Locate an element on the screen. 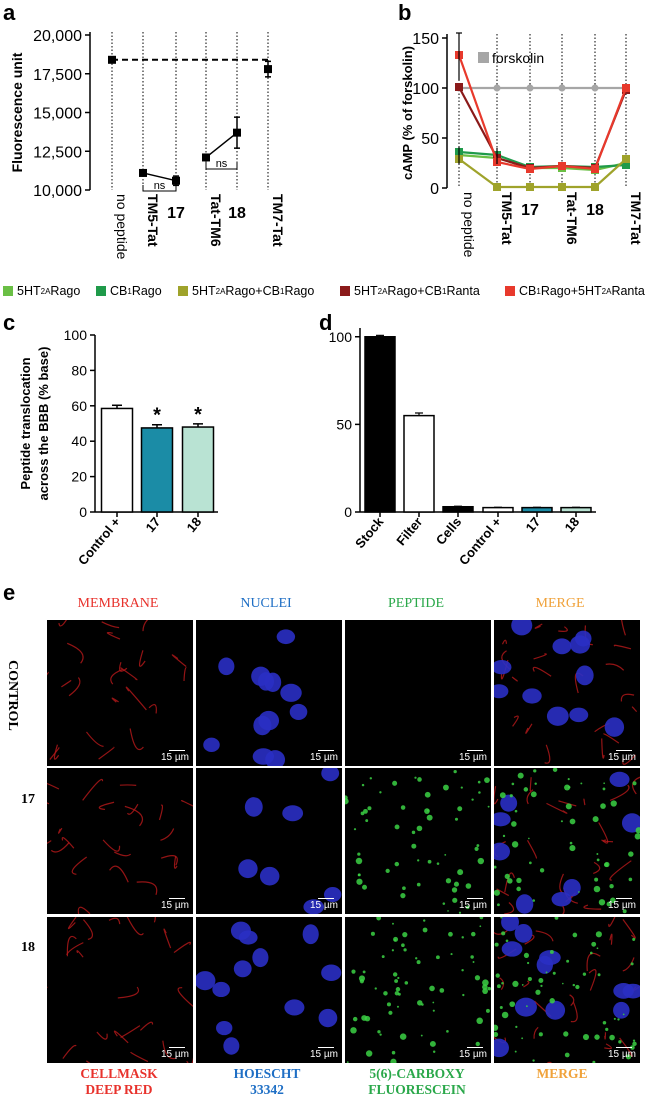 This screenshot has width=666, height=1101. col-foot-peptide: 5(6)-CARBOXY FLUORESCEIN is located at coordinates (417, 1082).